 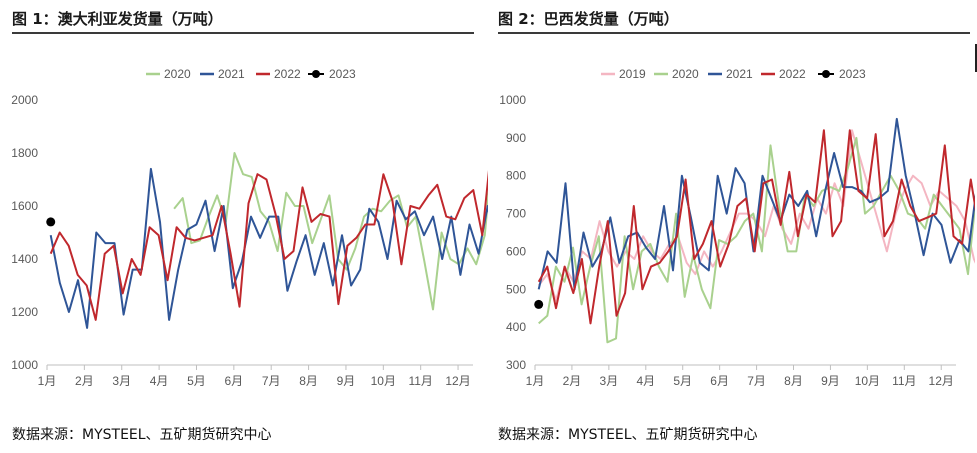 I want to click on y-tick-label: 2000, so click(x=24, y=100).